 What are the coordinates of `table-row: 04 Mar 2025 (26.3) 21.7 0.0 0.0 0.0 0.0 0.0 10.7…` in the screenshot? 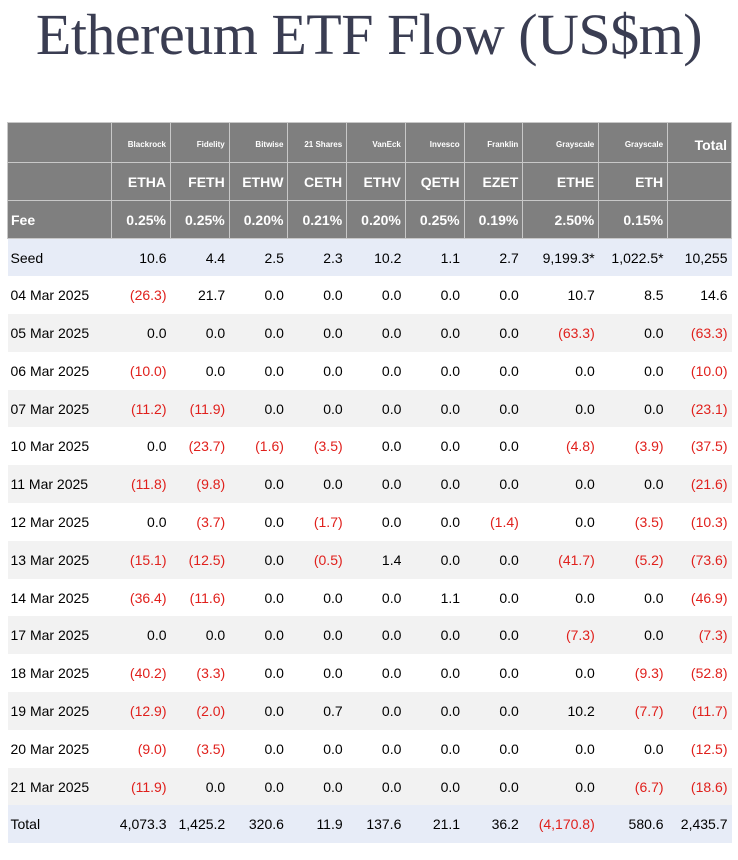 It's located at (369, 295).